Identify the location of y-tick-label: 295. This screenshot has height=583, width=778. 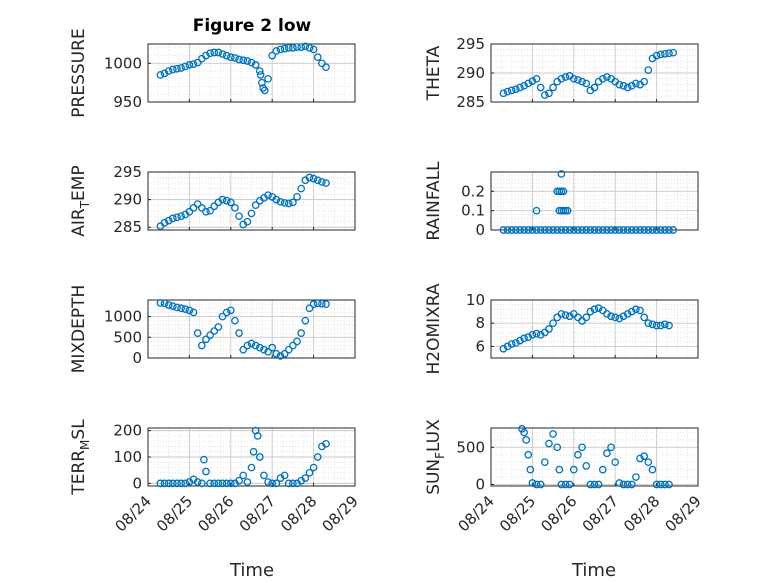
(127, 172).